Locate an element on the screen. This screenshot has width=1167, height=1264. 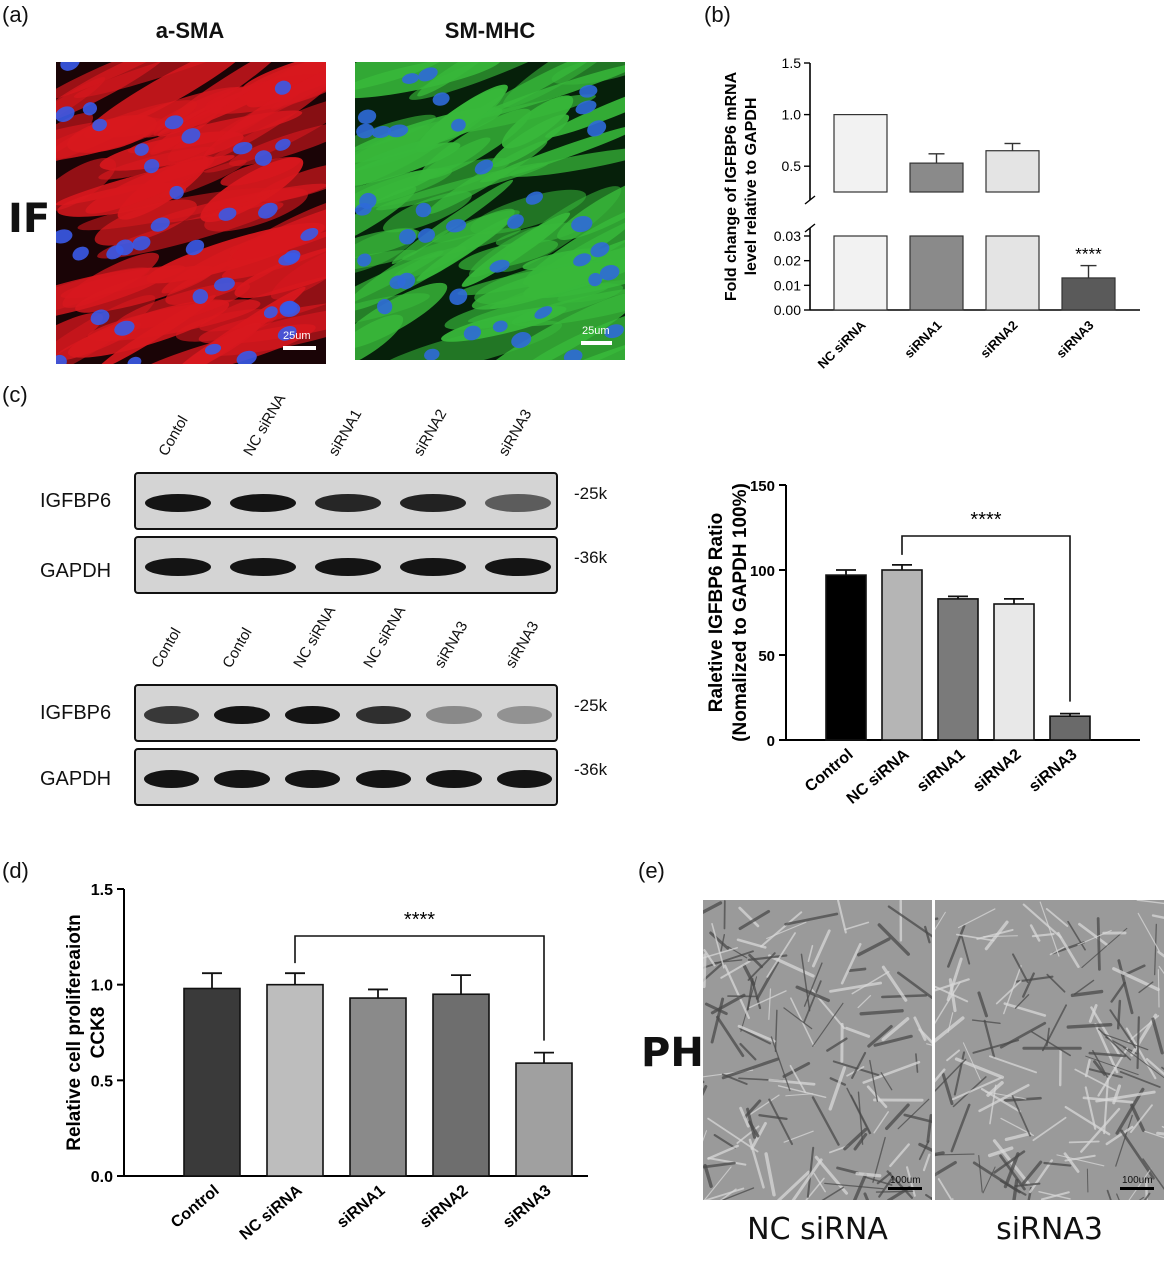
y-tick-label: 1.5 is located at coordinates (102, 890).